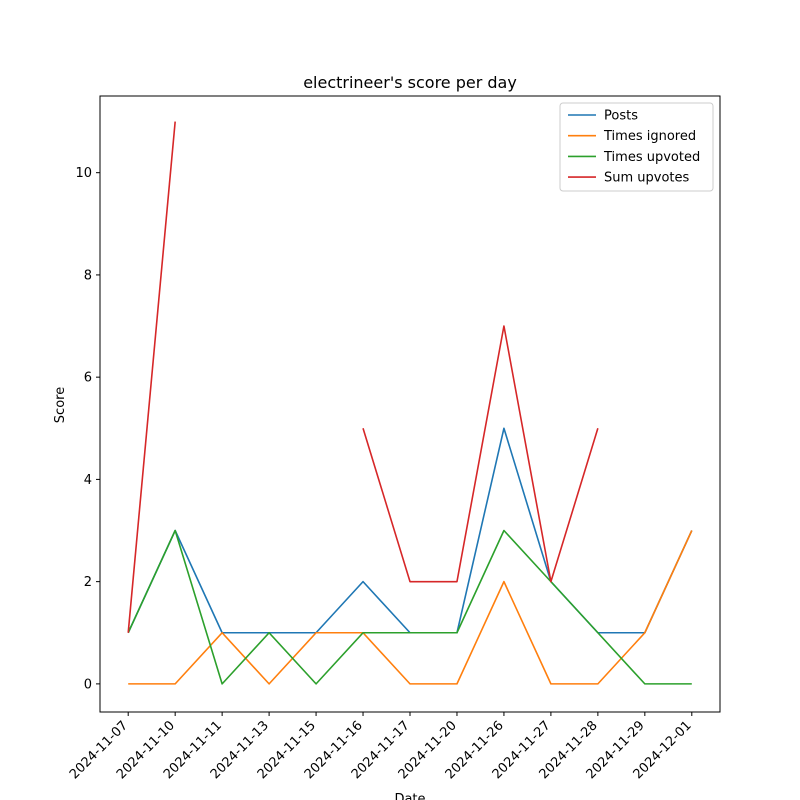  I want to click on legend-label: Posts, so click(621, 116).